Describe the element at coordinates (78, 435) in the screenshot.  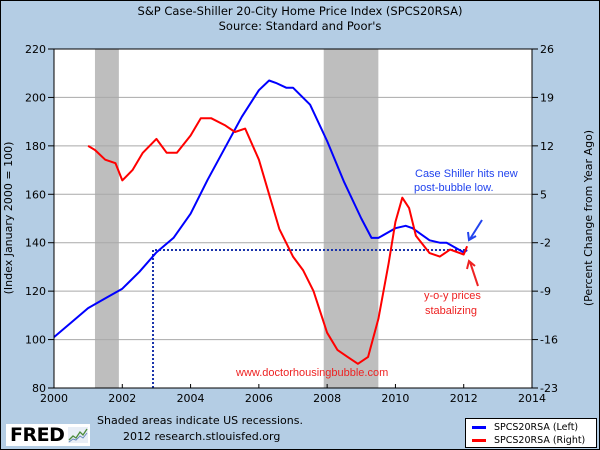
I see `fred-chart-icon` at that location.